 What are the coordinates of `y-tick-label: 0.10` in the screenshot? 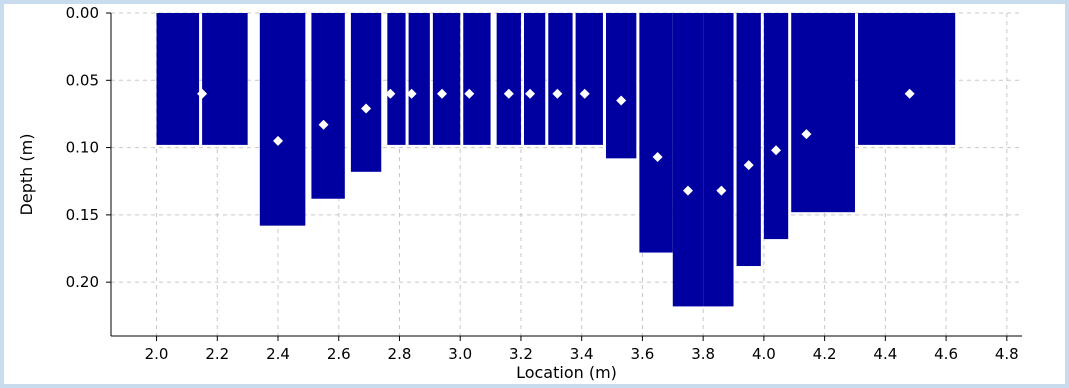 It's located at (82, 148).